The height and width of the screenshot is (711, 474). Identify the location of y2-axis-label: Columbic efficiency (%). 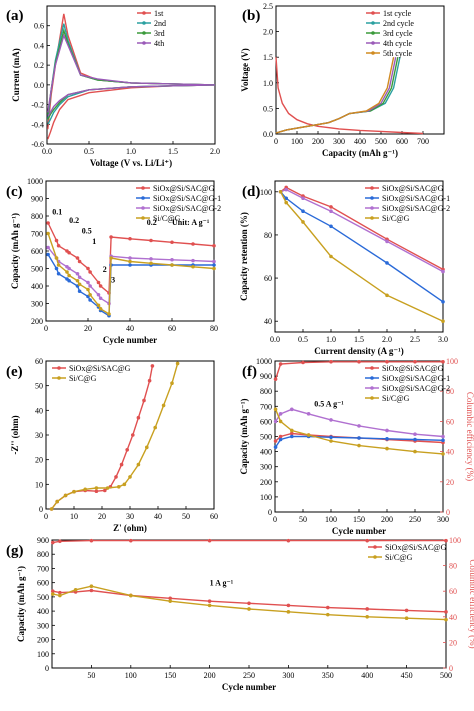
(471, 603).